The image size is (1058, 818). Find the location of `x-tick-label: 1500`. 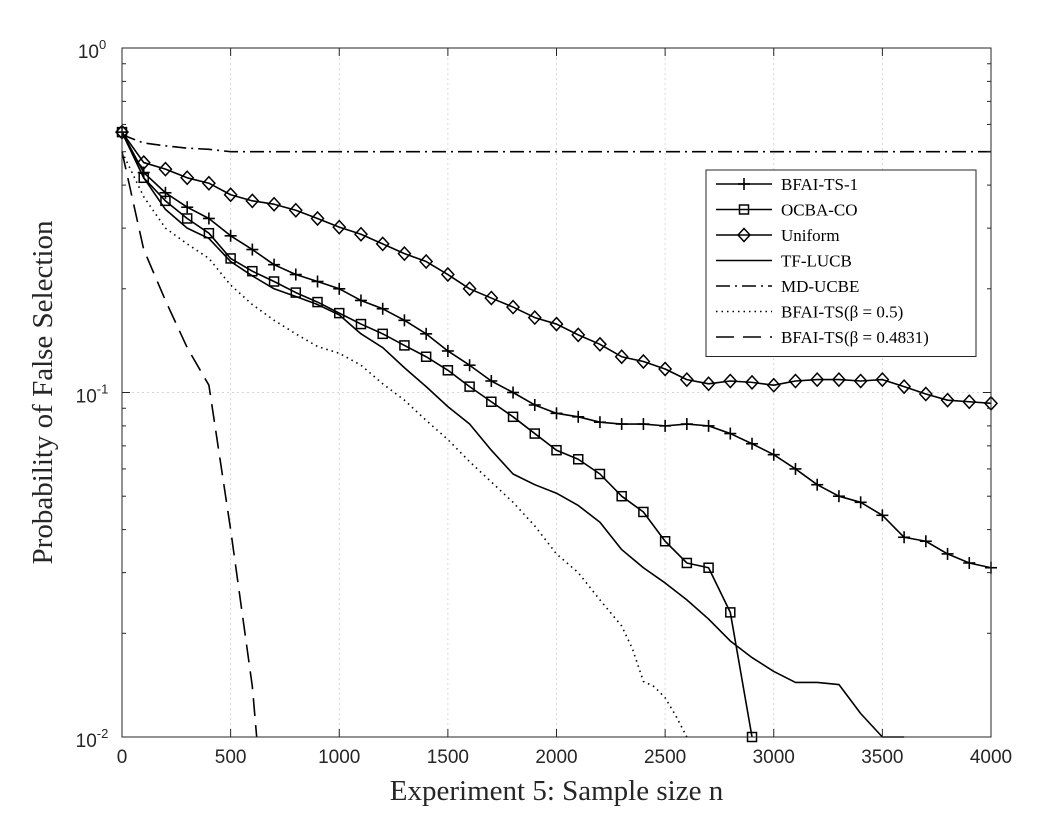

x-tick-label: 1500 is located at coordinates (448, 757).